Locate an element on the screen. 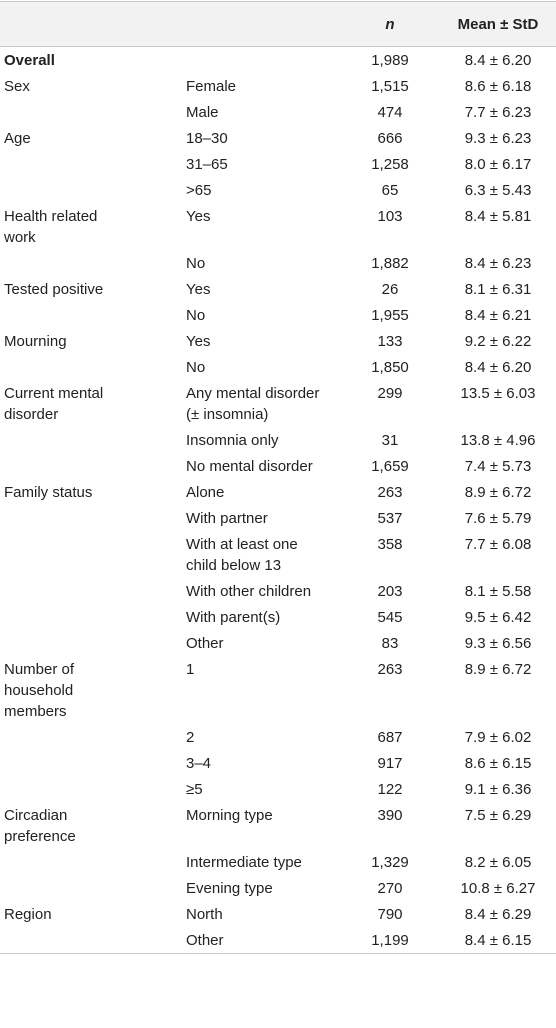 Image resolution: width=556 pixels, height=1028 pixels. table-cell: No is located at coordinates (196, 367).